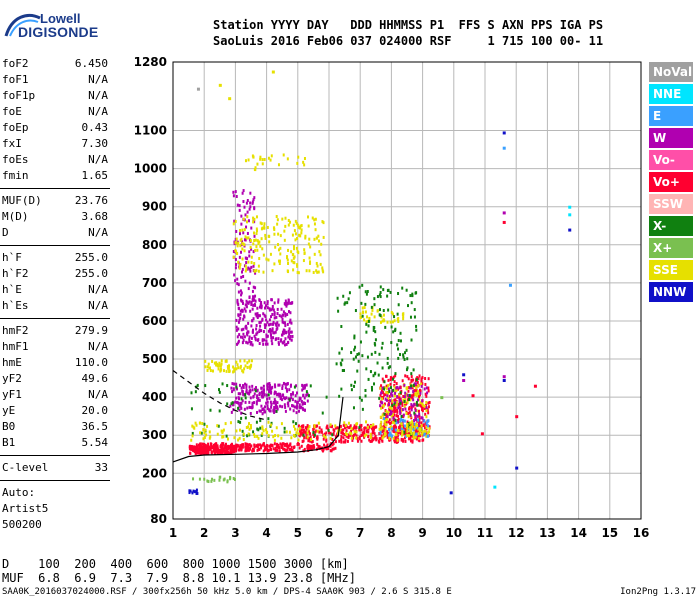 The width and height of the screenshot is (700, 600). I want to click on dashed-trace-curve, so click(219, 395).